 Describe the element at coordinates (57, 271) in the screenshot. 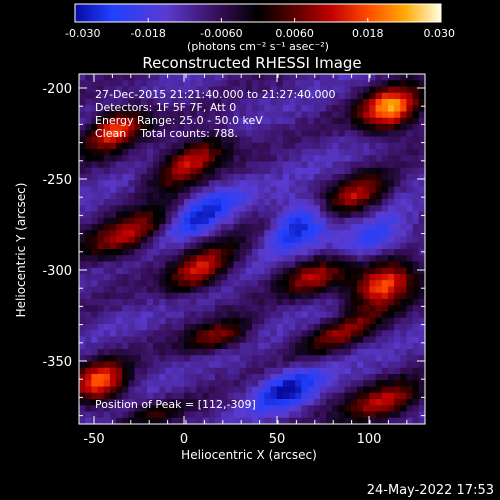

I see `y-tick-label: -300` at that location.